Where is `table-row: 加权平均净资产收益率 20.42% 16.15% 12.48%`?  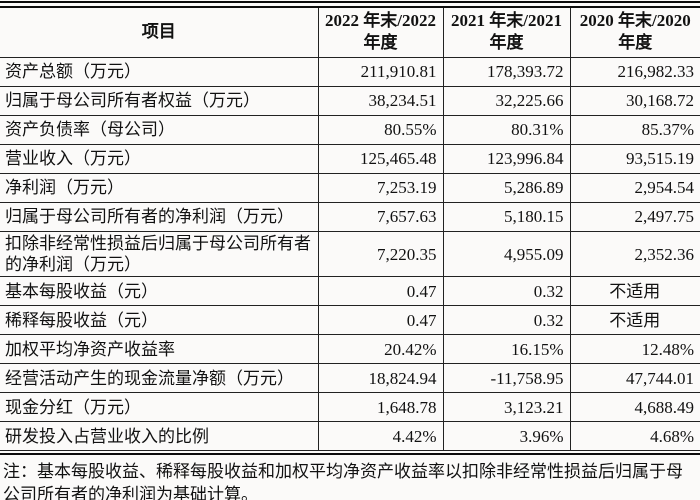
table-row: 加权平均净资产收益率 20.42% 16.15% 12.48% is located at coordinates (350, 349).